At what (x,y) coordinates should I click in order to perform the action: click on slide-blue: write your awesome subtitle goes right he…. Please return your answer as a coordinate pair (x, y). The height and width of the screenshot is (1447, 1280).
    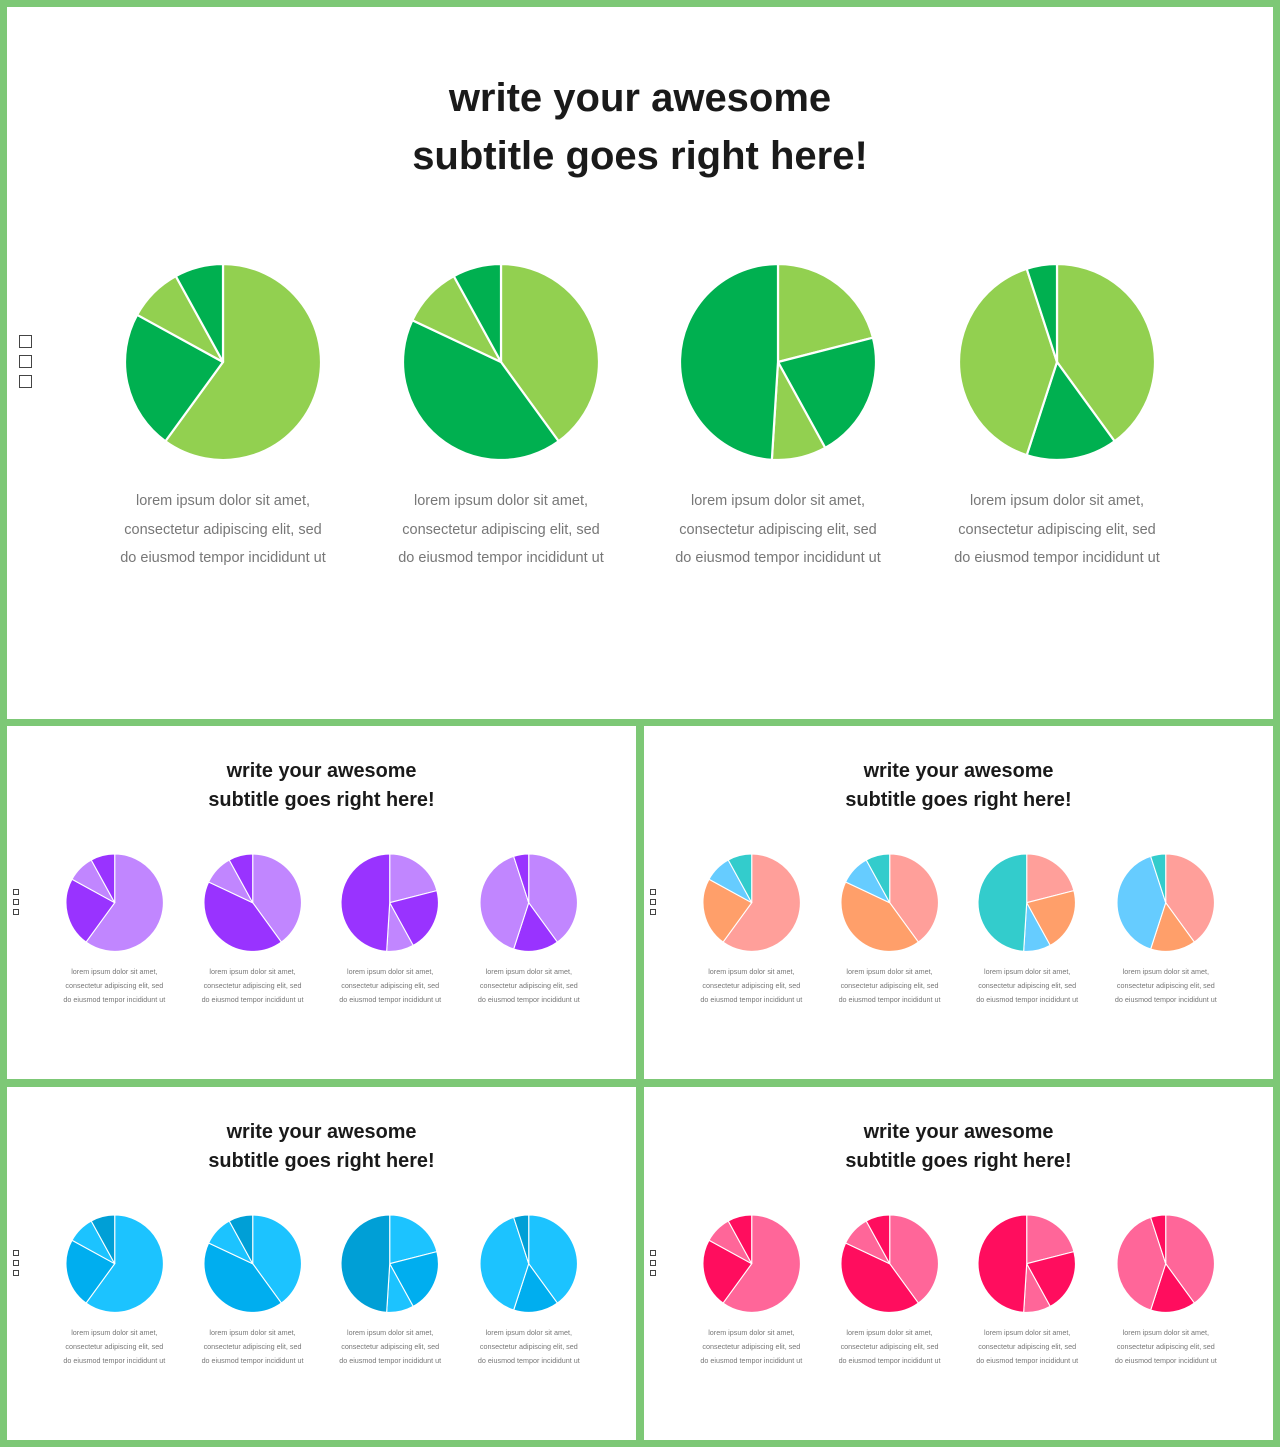
    Looking at the image, I should click on (321, 1263).